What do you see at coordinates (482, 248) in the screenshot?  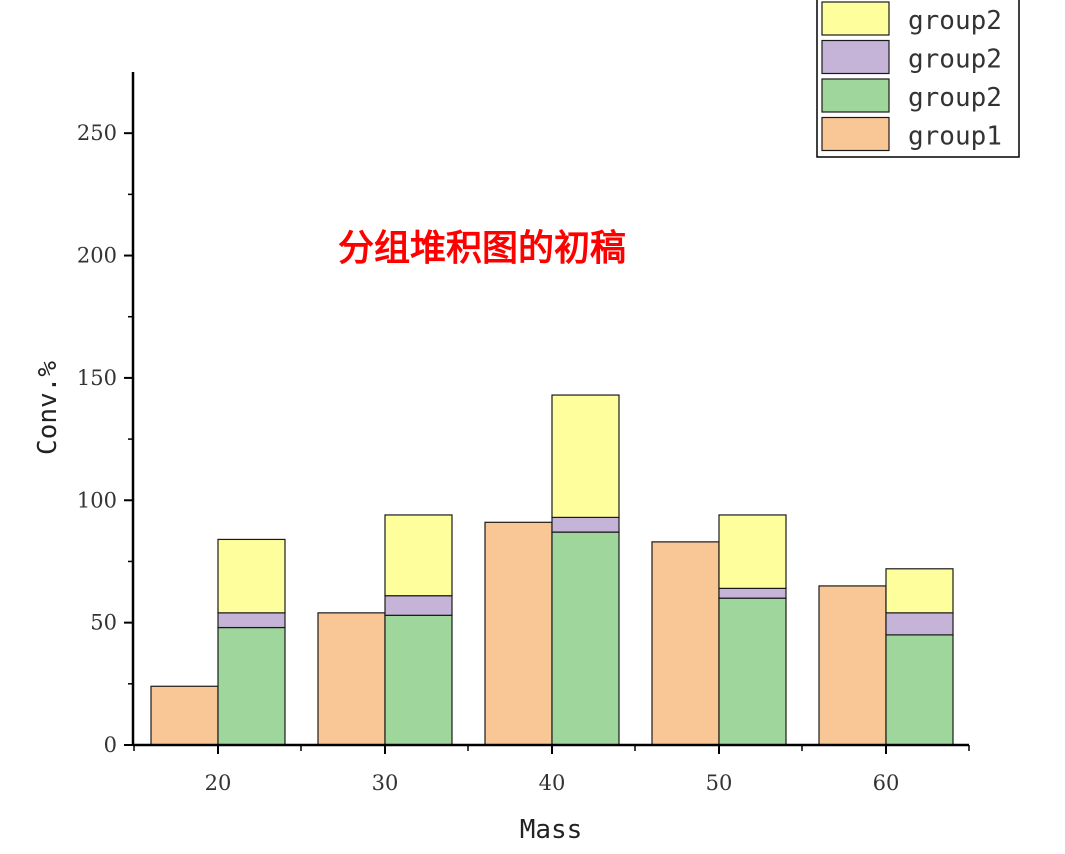 I see `chart-annotation: 分组堆积图的初稿` at bounding box center [482, 248].